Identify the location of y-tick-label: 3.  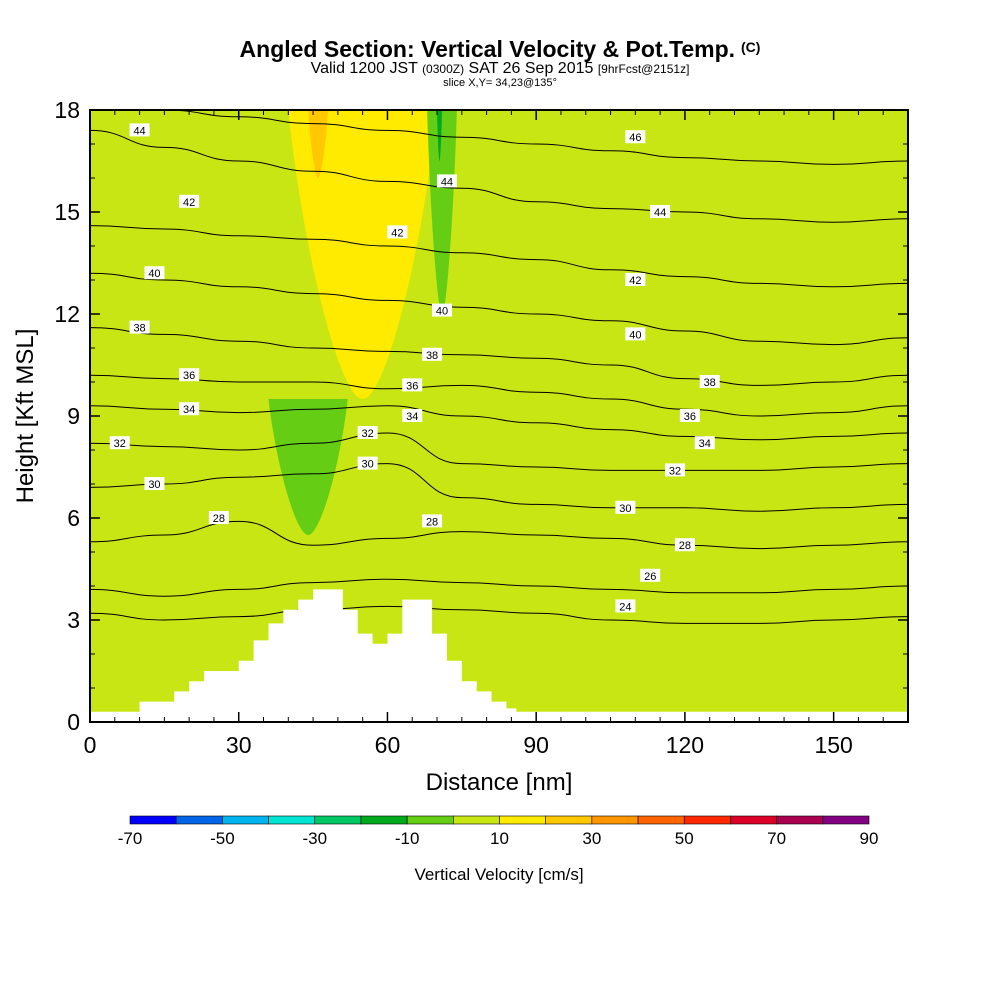
(73, 620).